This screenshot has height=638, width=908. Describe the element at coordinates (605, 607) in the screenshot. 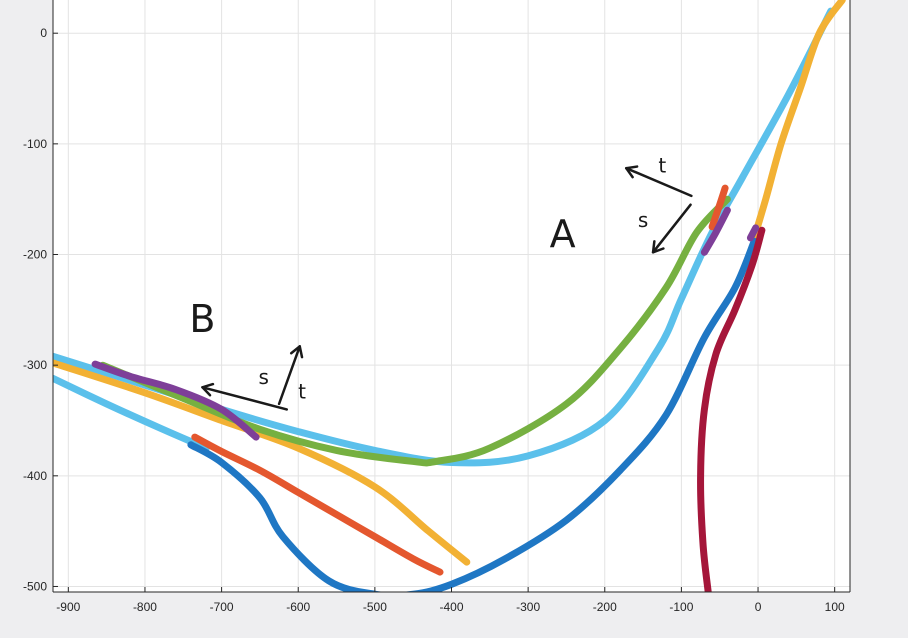

I see `x-tick-label: -200` at that location.